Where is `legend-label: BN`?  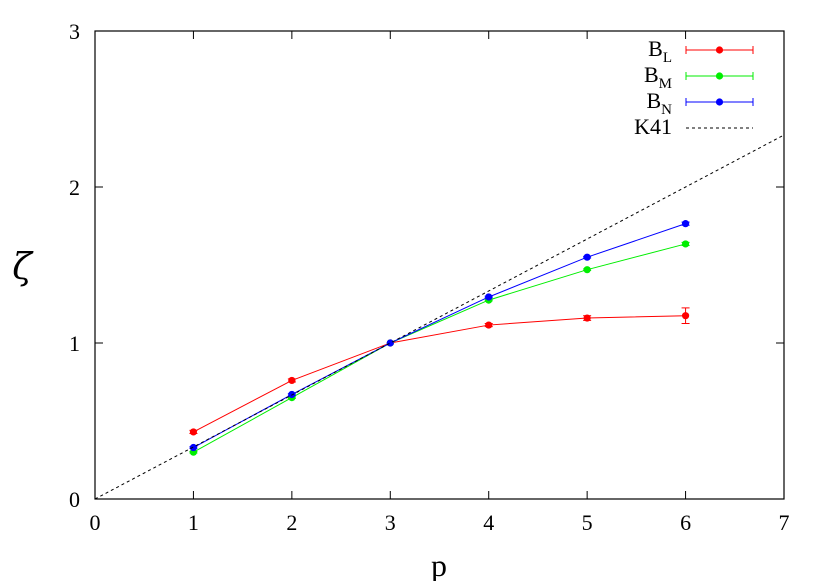 legend-label: BN is located at coordinates (659, 103).